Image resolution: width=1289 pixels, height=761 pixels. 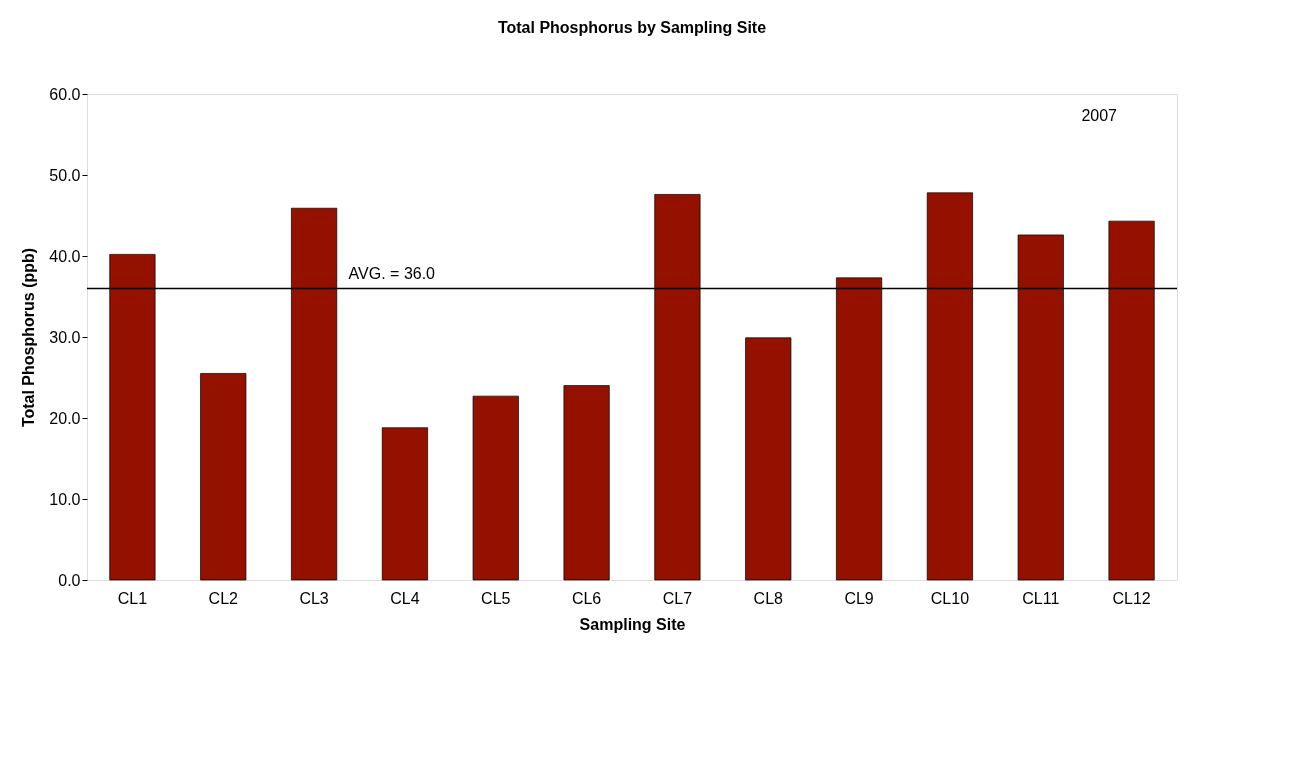 What do you see at coordinates (132, 598) in the screenshot?
I see `x-tick-label: CL1` at bounding box center [132, 598].